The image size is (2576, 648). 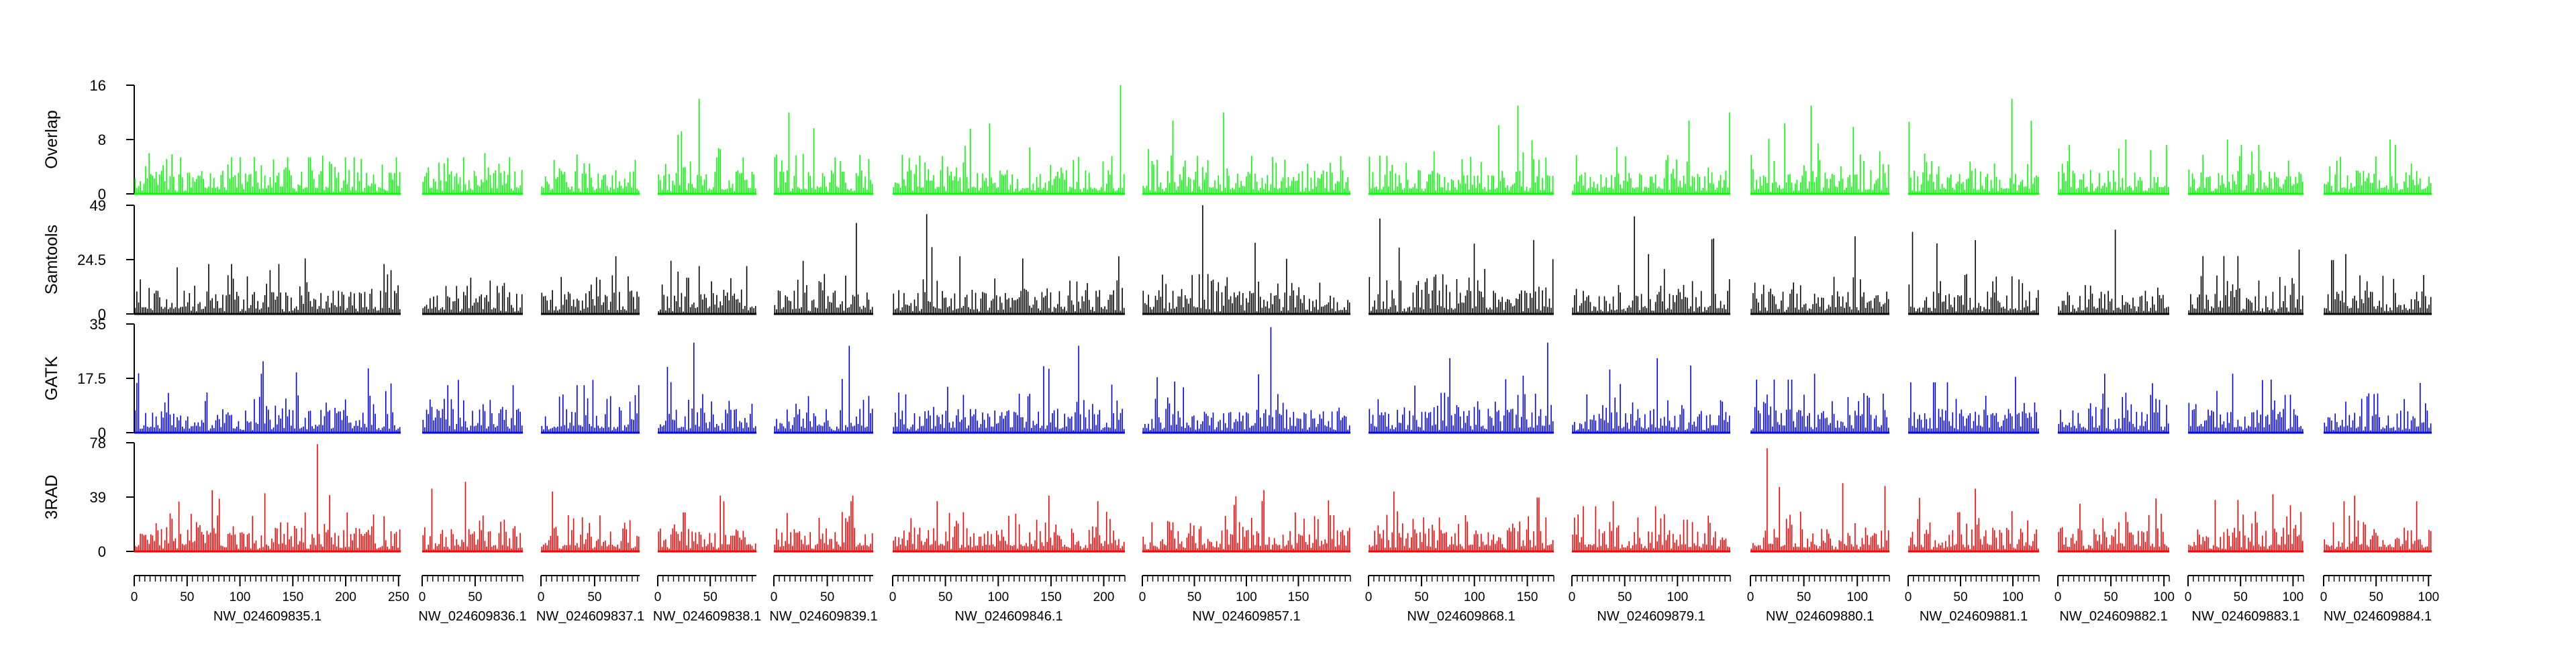 What do you see at coordinates (398, 597) in the screenshot?
I see `x-tick-label: 250` at bounding box center [398, 597].